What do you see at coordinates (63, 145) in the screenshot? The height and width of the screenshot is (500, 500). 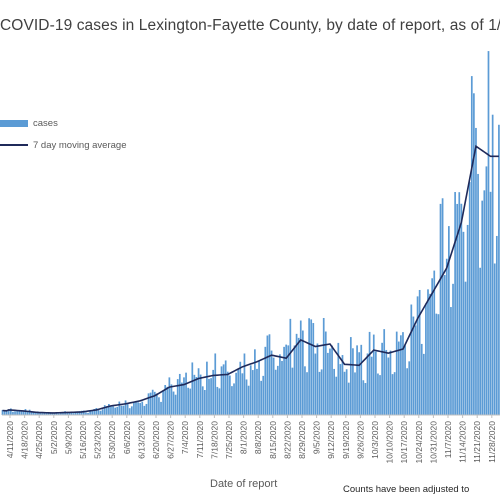 I see `legend-item-moving-average: 7 day moving average` at bounding box center [63, 145].